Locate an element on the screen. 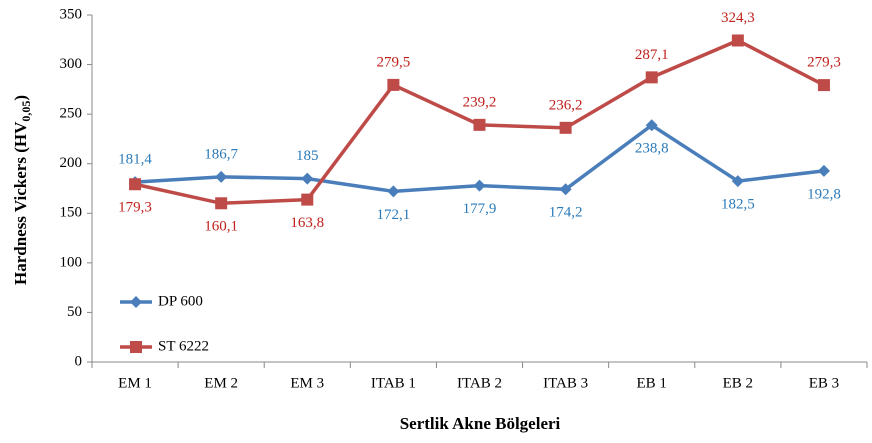 The image size is (872, 443). y-tick-label: 50 is located at coordinates (74, 312).